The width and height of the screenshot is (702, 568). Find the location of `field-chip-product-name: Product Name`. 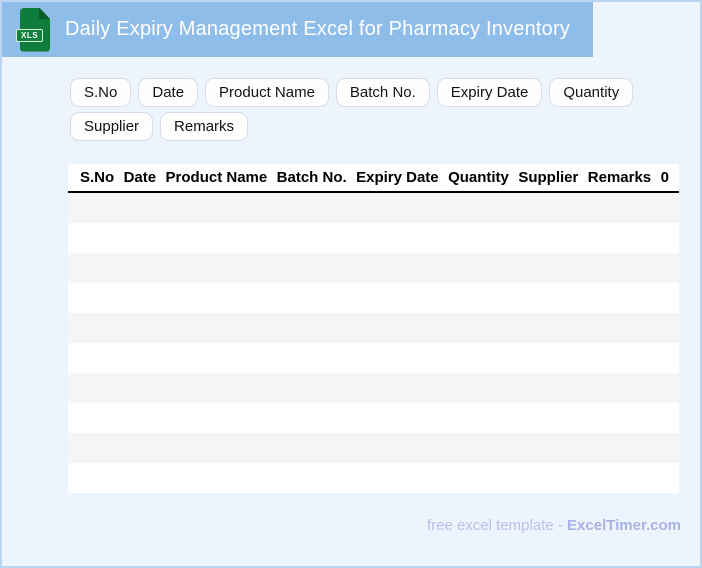

field-chip-product-name: Product Name is located at coordinates (267, 92).